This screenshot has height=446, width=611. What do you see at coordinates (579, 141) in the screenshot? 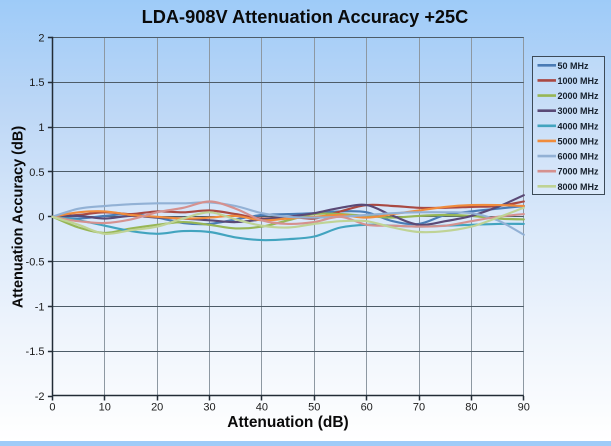
I see `svg-text: 5000 MHz` at bounding box center [579, 141].